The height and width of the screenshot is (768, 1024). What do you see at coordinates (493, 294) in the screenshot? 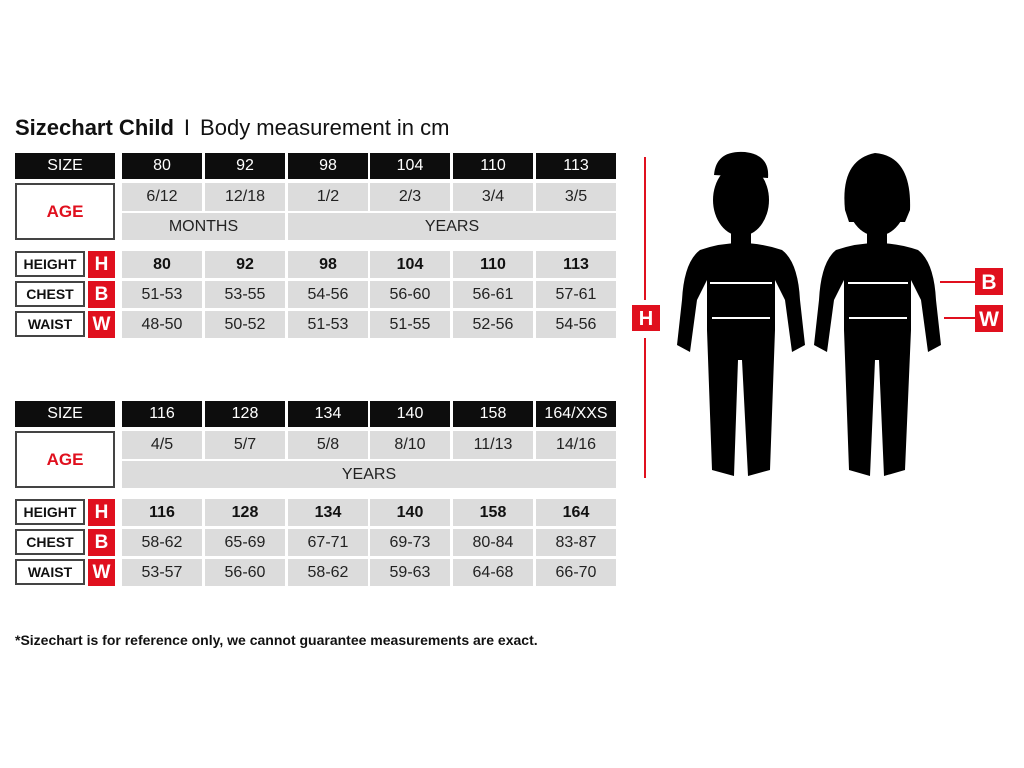
I see `chest-cell: 56-61` at bounding box center [493, 294].